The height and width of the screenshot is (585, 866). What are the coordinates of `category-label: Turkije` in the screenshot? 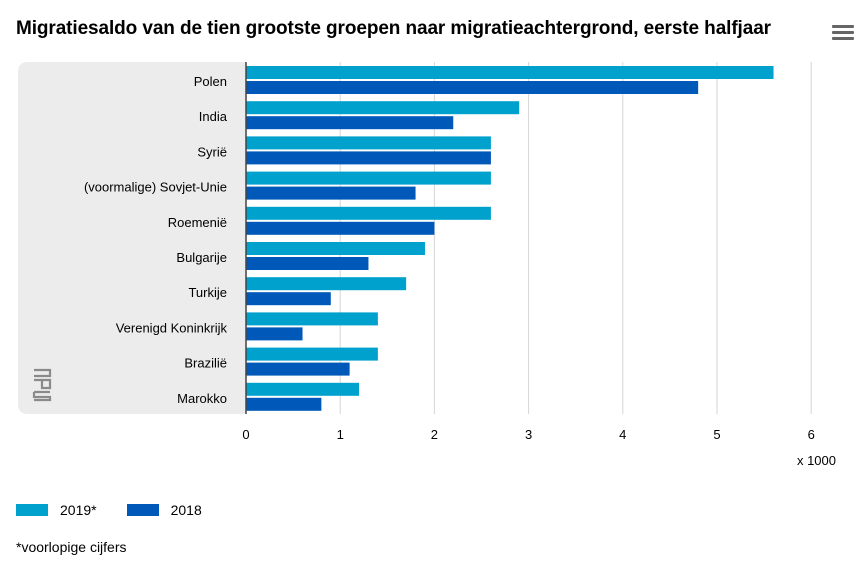 It's located at (207, 292).